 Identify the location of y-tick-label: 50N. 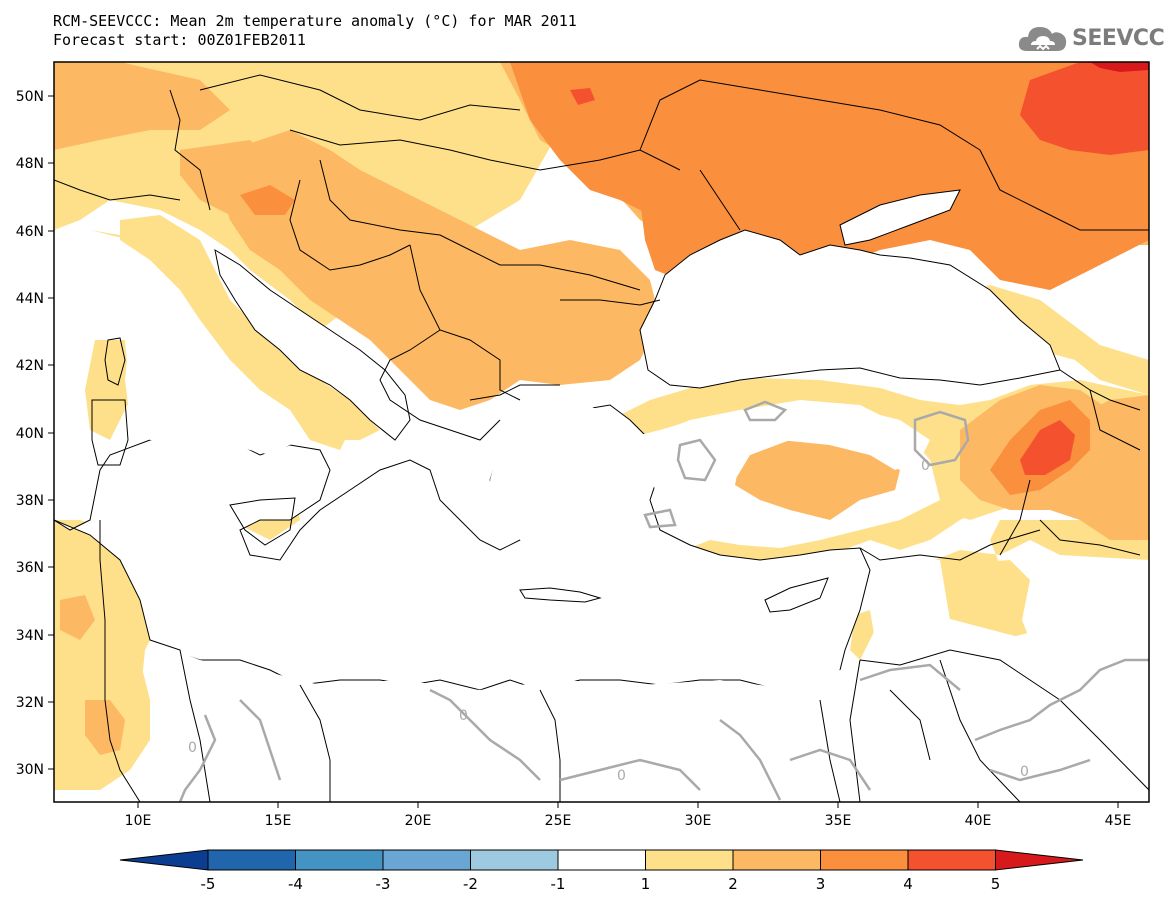
(30, 97).